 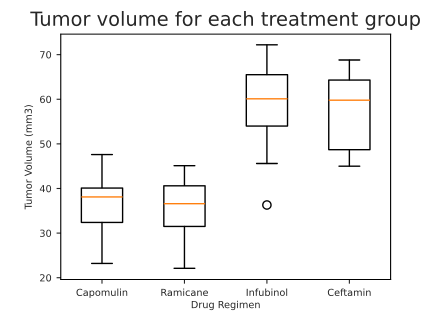 I want to click on x-tick-label: Infubinol, so click(x=267, y=292).